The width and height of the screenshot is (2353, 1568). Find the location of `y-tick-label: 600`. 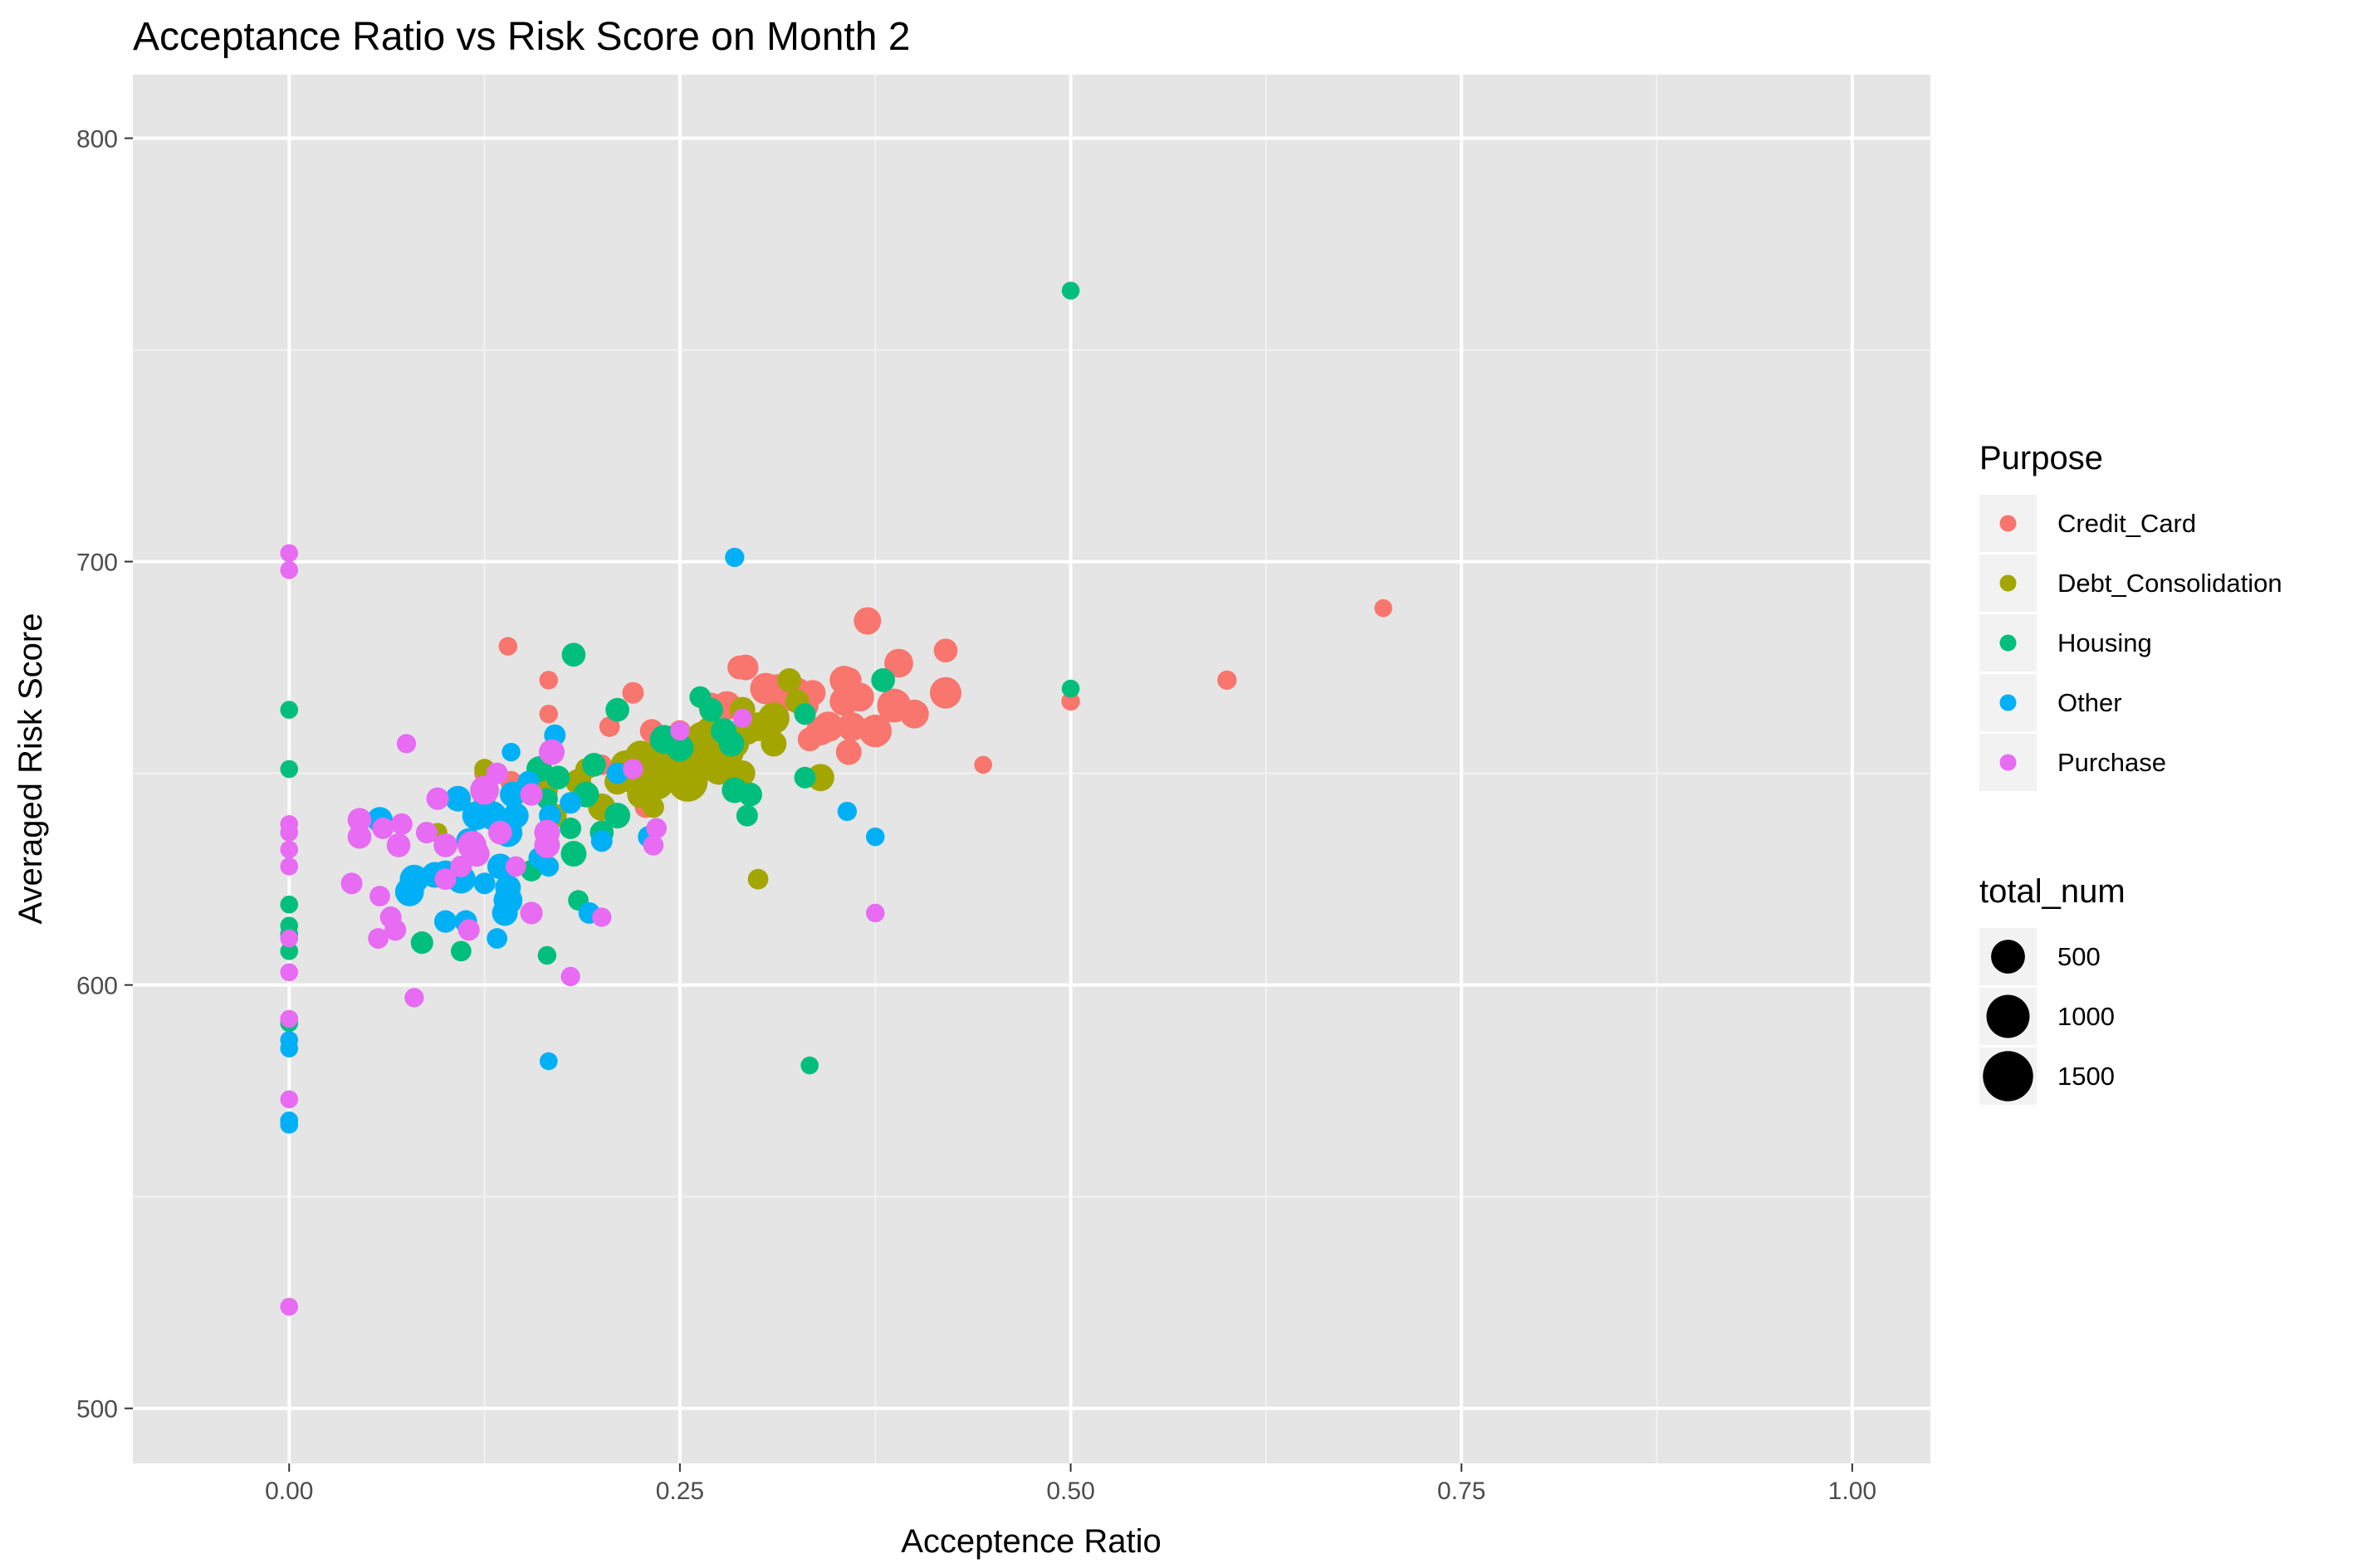

y-tick-label: 600 is located at coordinates (97, 987).